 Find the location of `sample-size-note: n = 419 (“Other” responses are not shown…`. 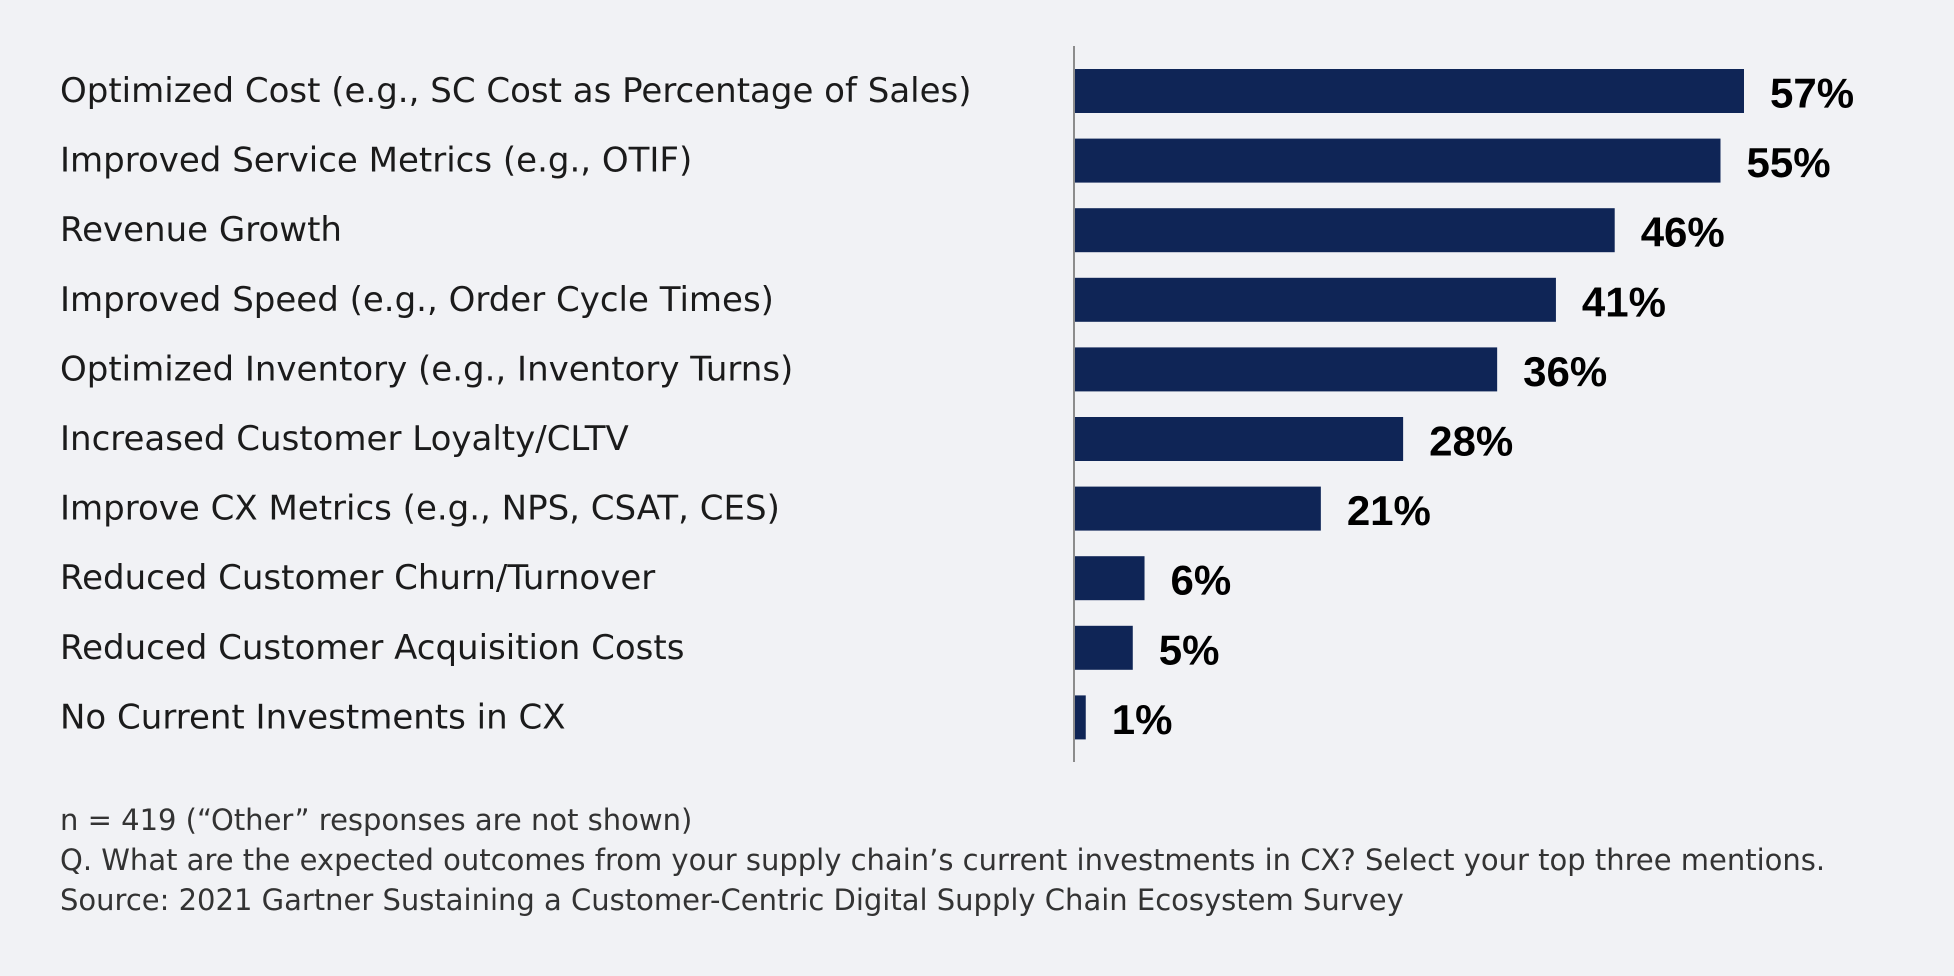

sample-size-note: n = 419 (“Other” responses are not shown… is located at coordinates (376, 820).